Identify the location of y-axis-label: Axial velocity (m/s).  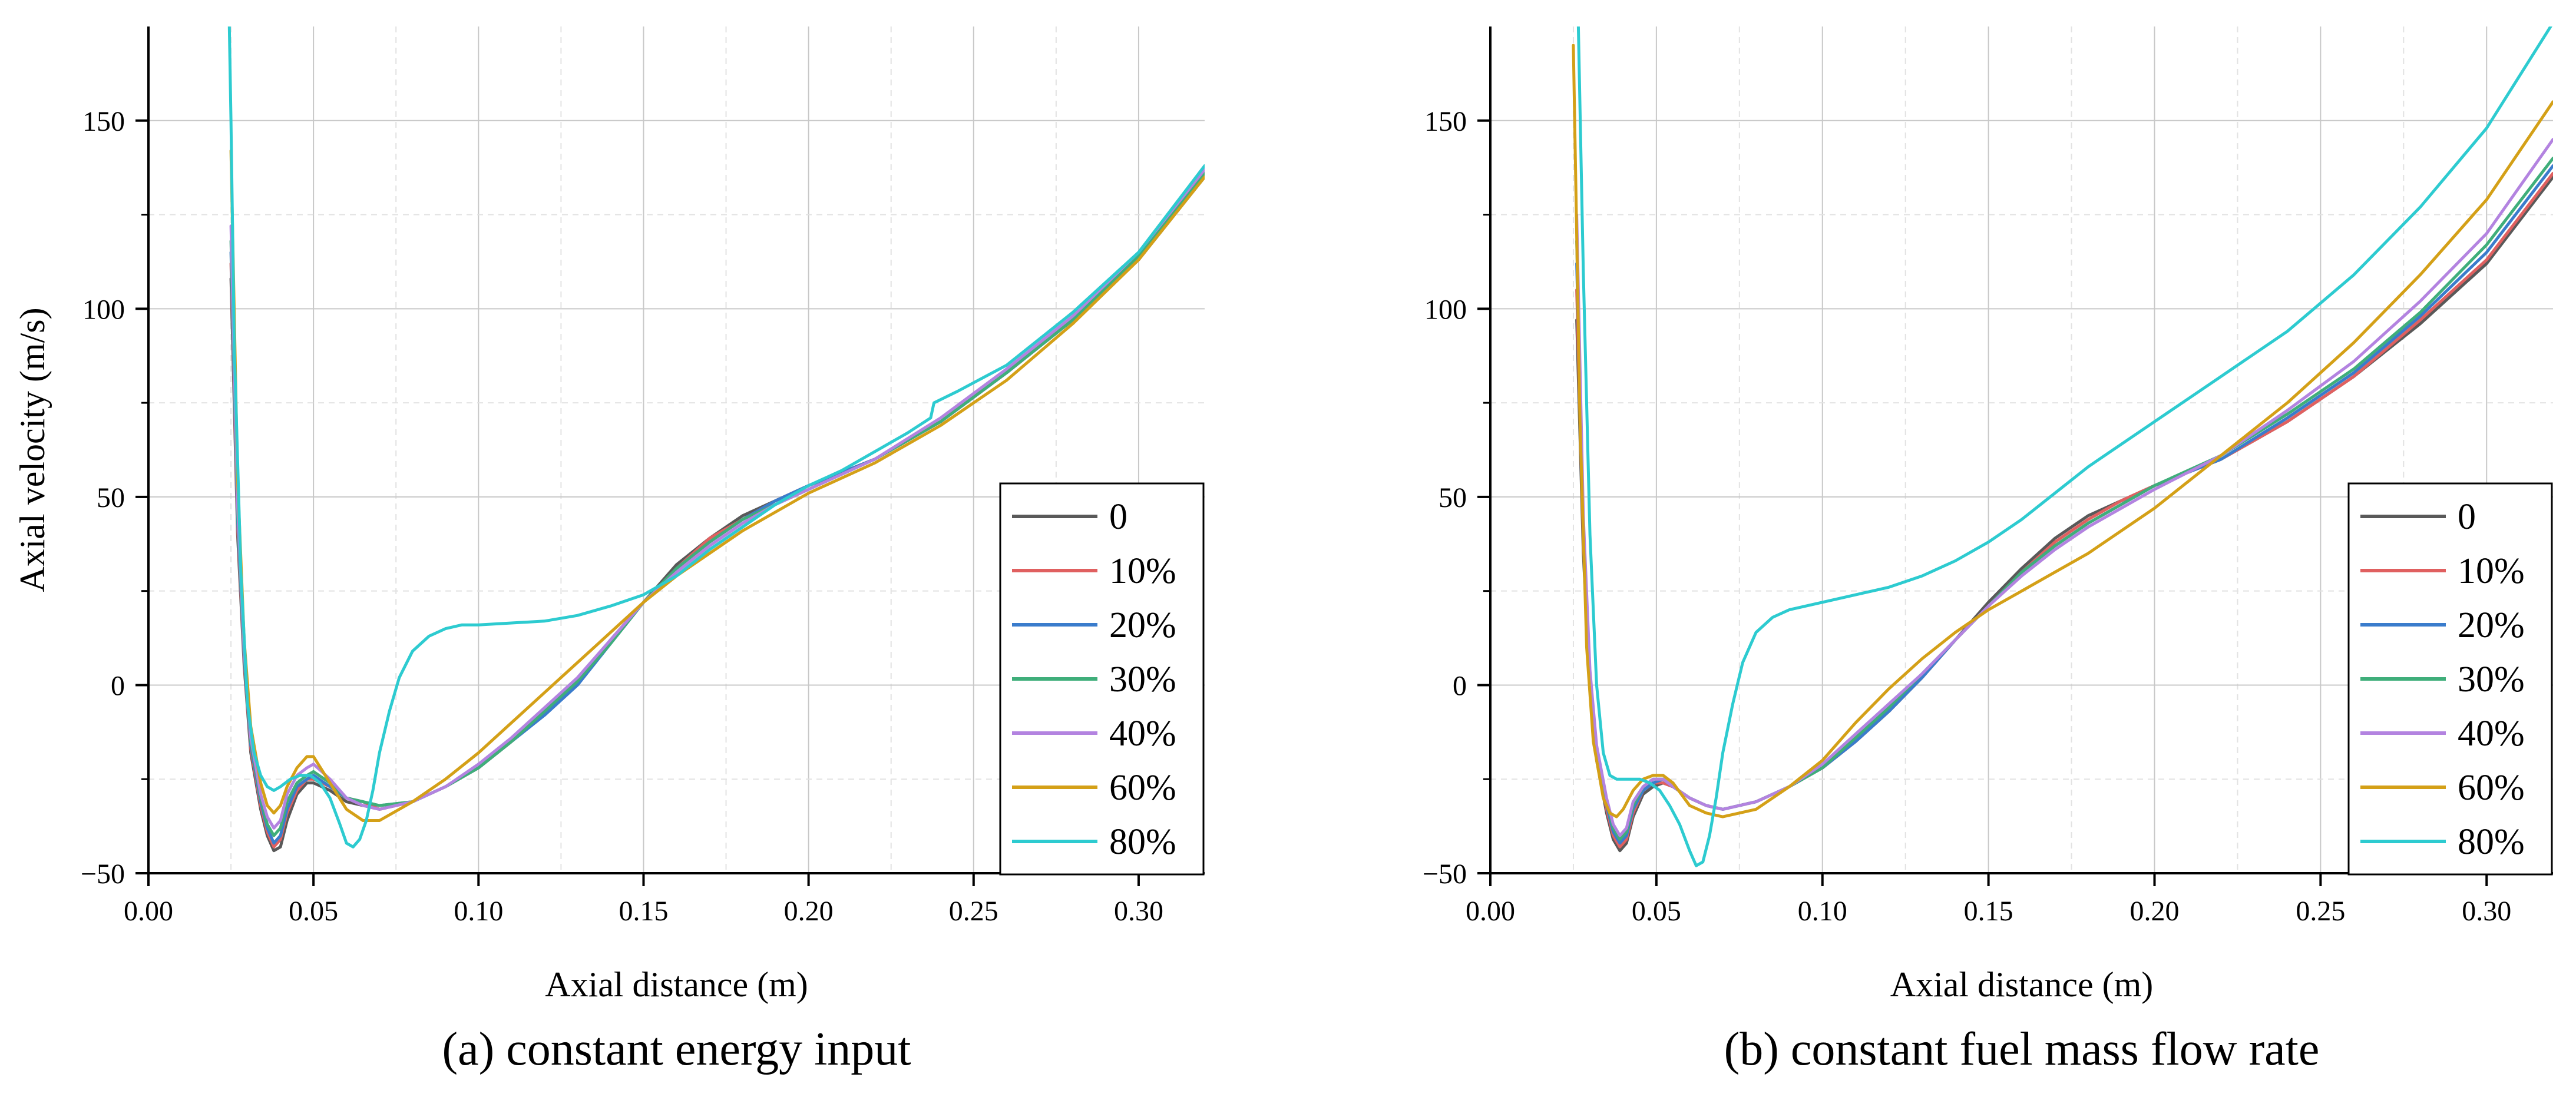
(32, 449).